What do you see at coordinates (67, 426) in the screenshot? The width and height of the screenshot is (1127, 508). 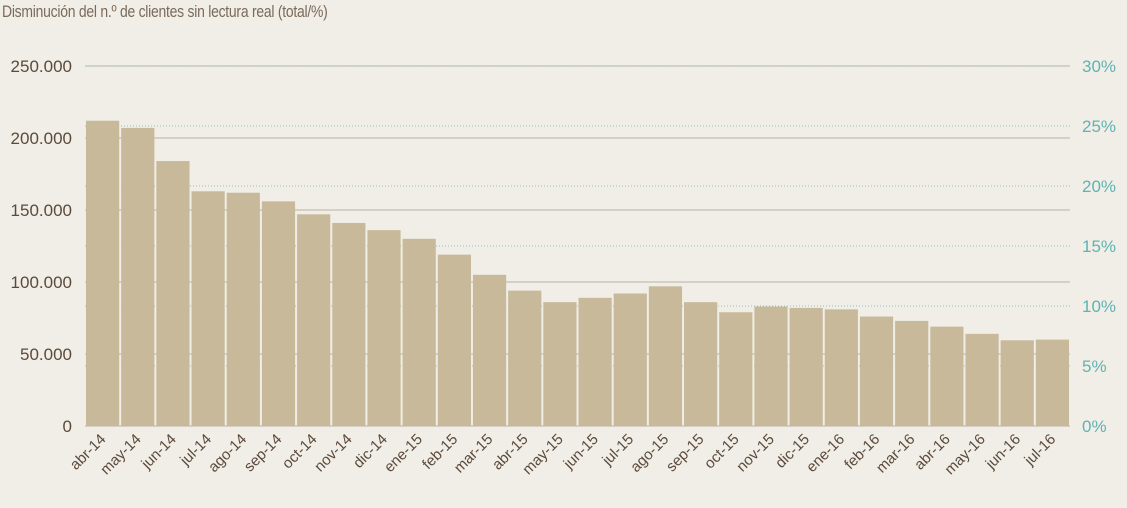 I see `y-tick-label: 0` at bounding box center [67, 426].